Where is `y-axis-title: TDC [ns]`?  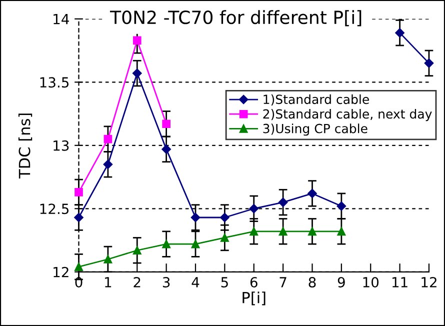 y-axis-title: TDC [ns] is located at coordinates (25, 146).